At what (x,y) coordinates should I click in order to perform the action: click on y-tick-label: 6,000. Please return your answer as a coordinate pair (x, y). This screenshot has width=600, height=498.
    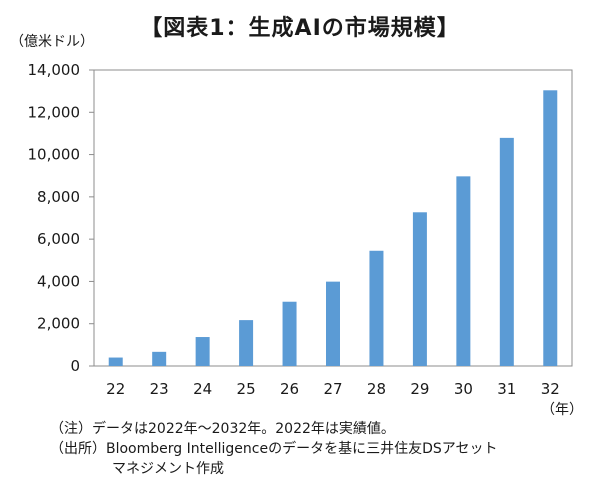
    Looking at the image, I should click on (58, 239).